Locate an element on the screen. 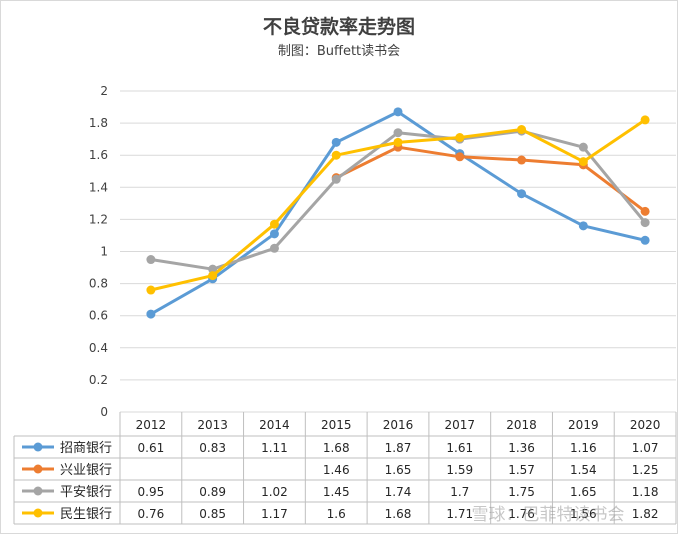 This screenshot has height=538, width=678. x-category-label: 2019 is located at coordinates (583, 425).